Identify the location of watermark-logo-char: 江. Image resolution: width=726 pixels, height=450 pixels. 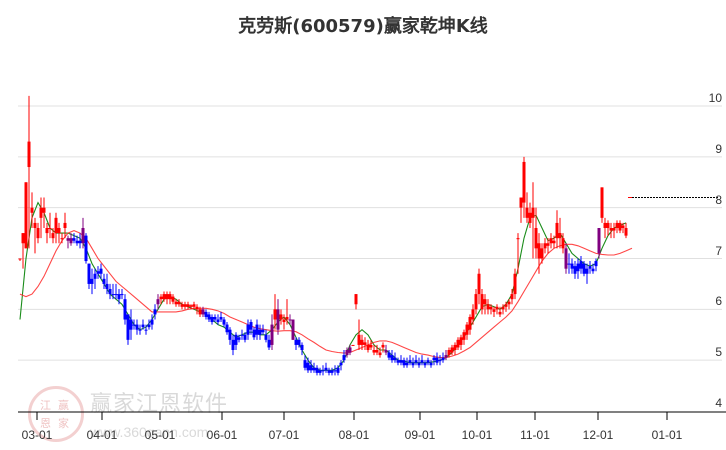
(45, 405).